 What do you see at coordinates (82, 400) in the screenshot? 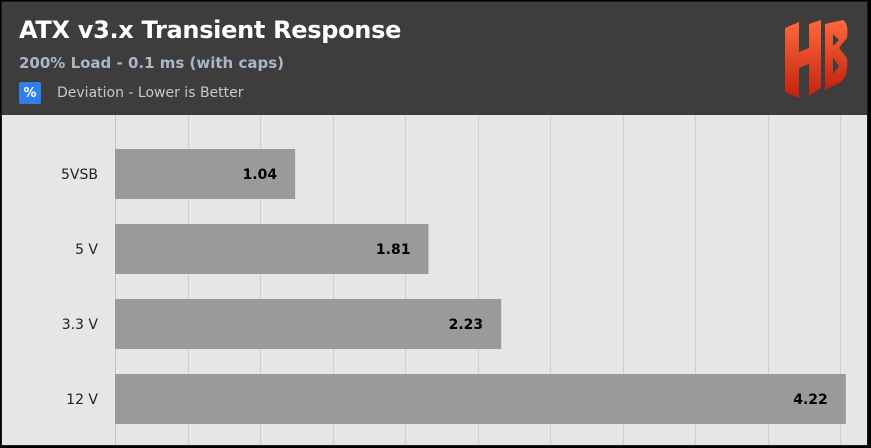
I see `category-label: 12 V` at bounding box center [82, 400].